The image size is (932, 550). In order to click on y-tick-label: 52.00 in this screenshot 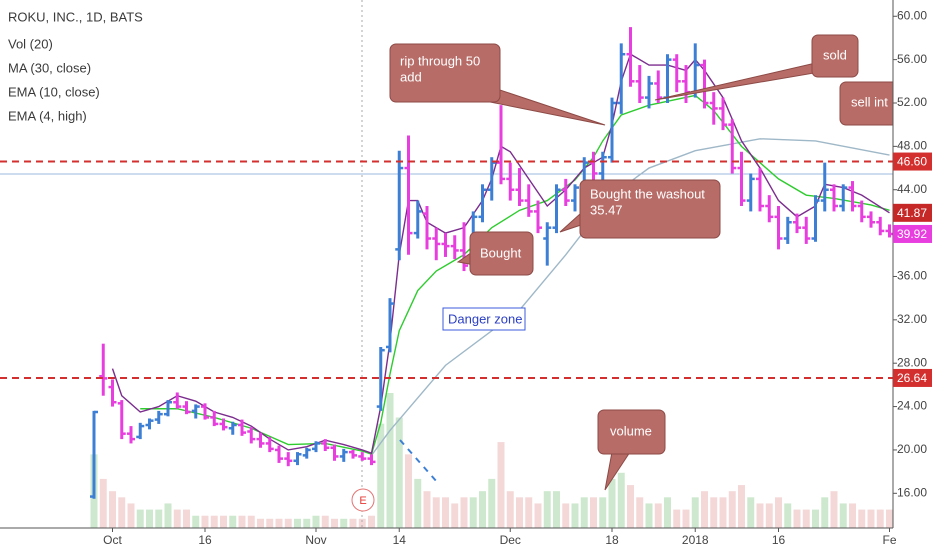, I will do `click(912, 102)`.